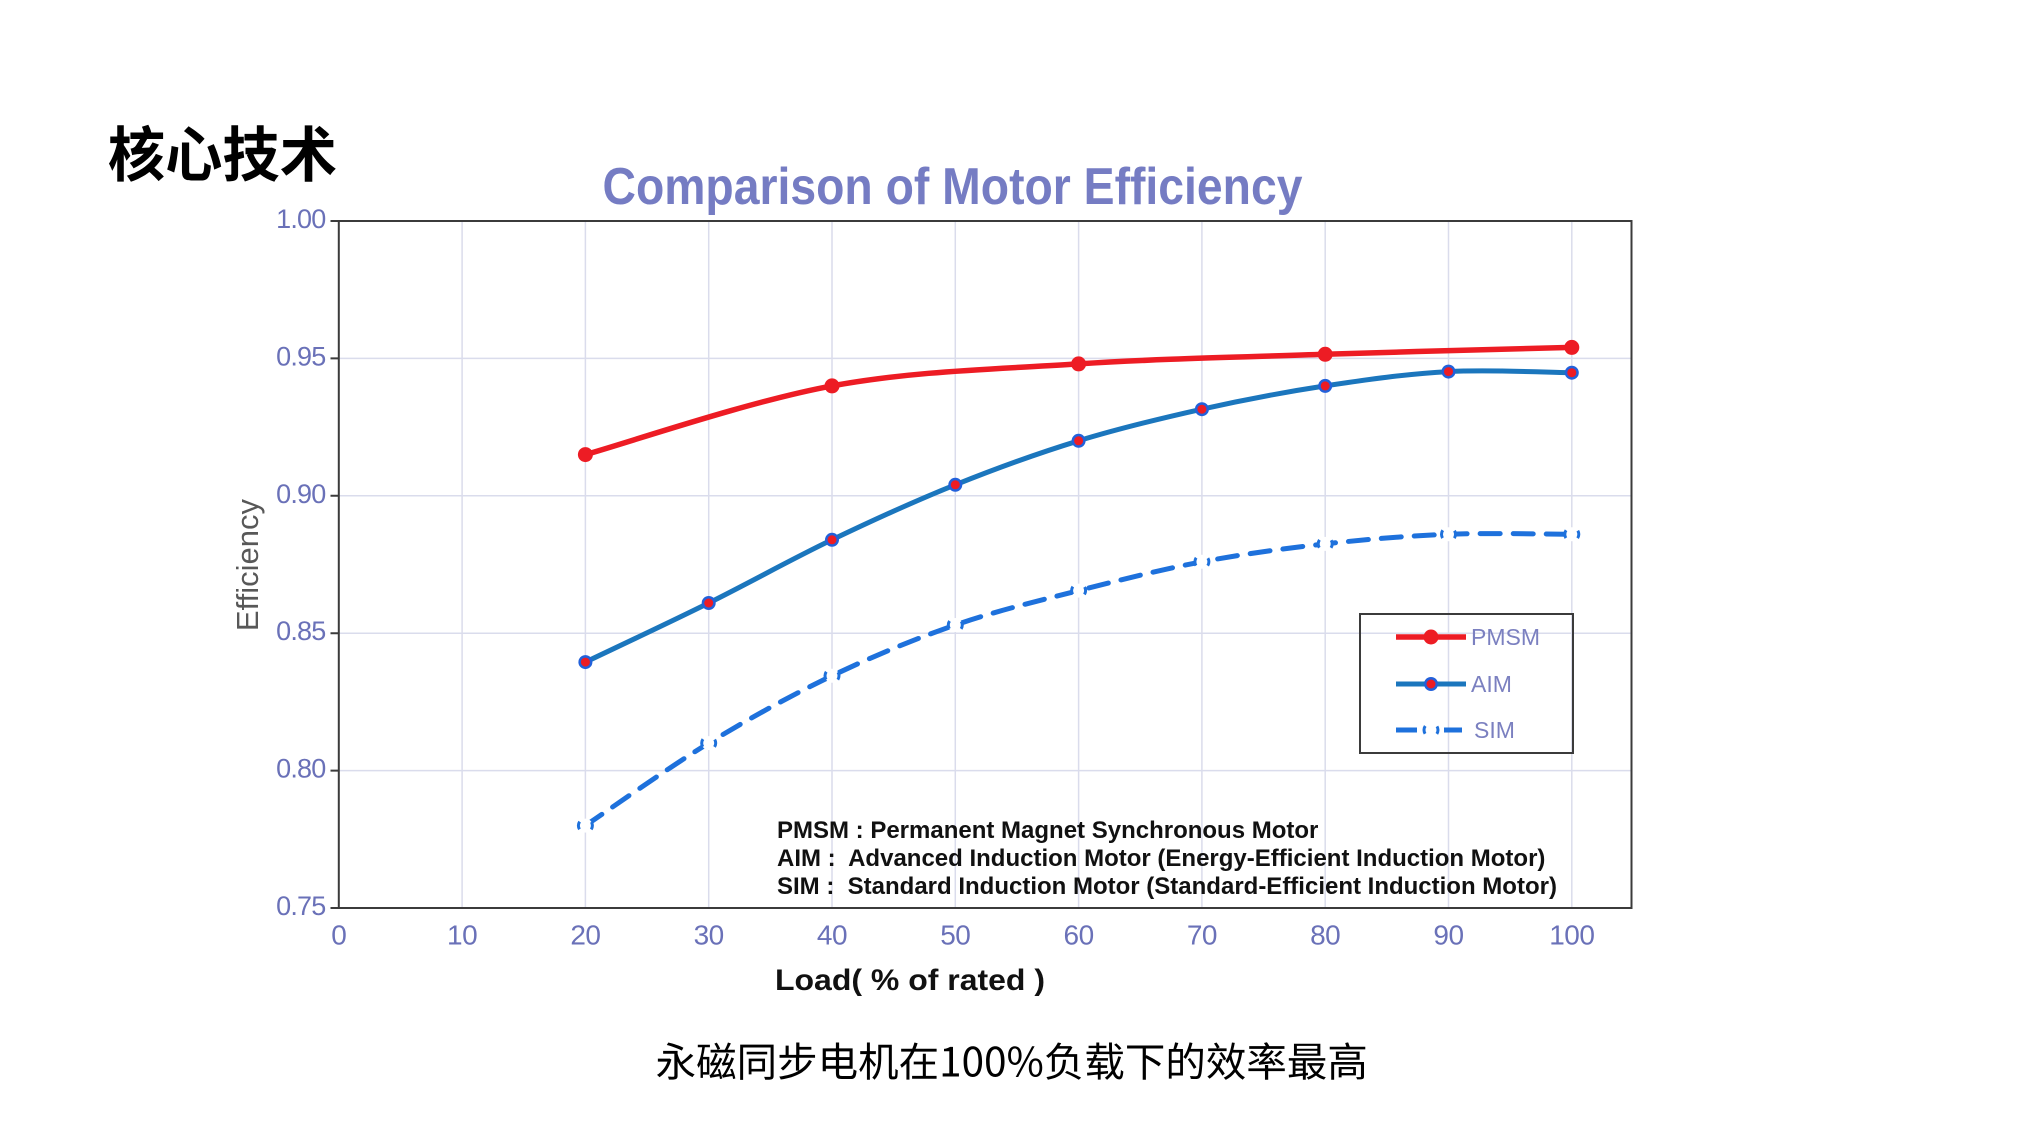 Image resolution: width=2025 pixels, height=1139 pixels. Describe the element at coordinates (300, 356) in the screenshot. I see `svg-text: 0.95` at that location.